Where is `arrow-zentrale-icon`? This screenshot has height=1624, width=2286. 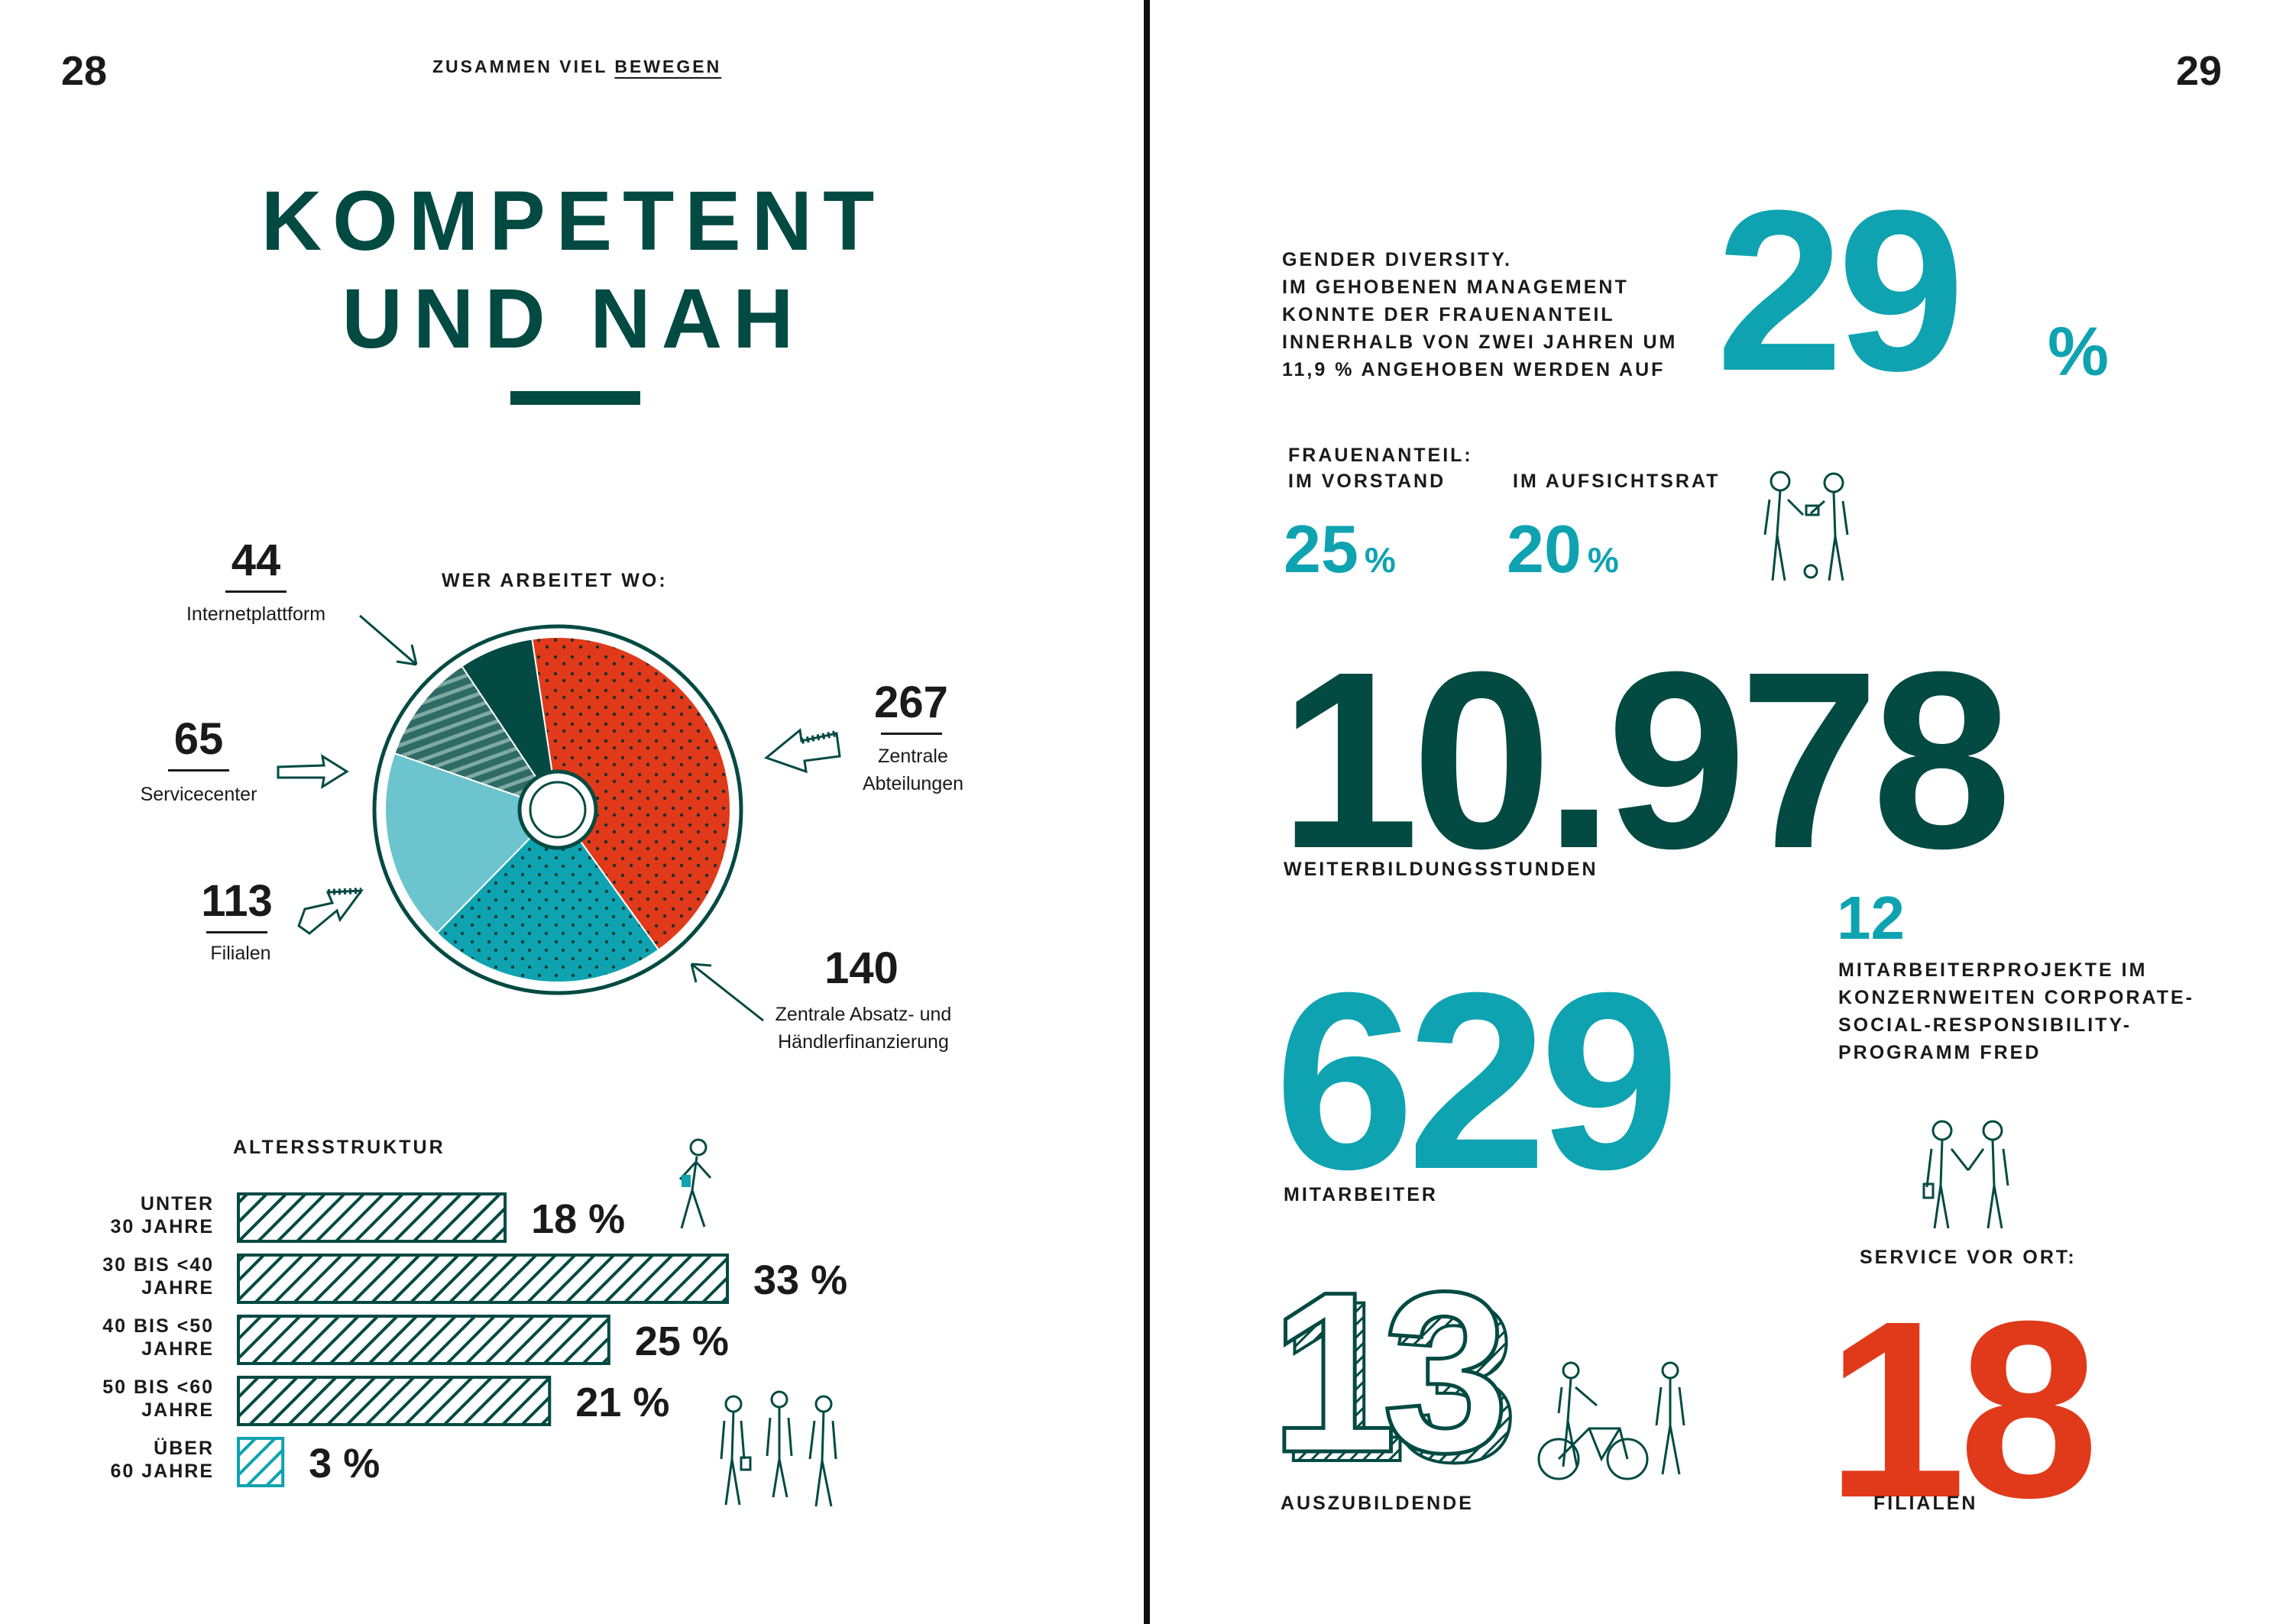 arrow-zentrale-icon is located at coordinates (802, 751).